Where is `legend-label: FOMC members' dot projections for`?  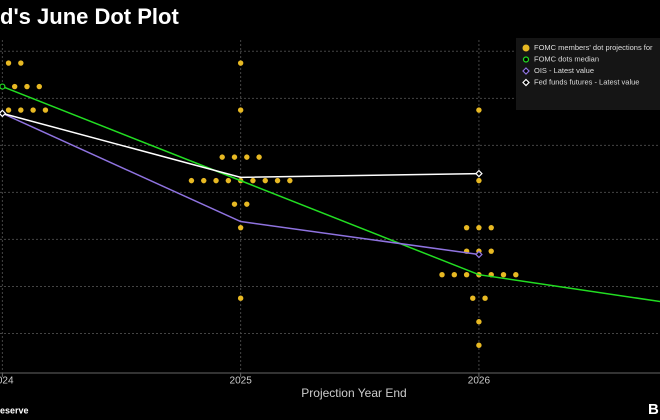 legend-label: FOMC members' dot projections for is located at coordinates (593, 47).